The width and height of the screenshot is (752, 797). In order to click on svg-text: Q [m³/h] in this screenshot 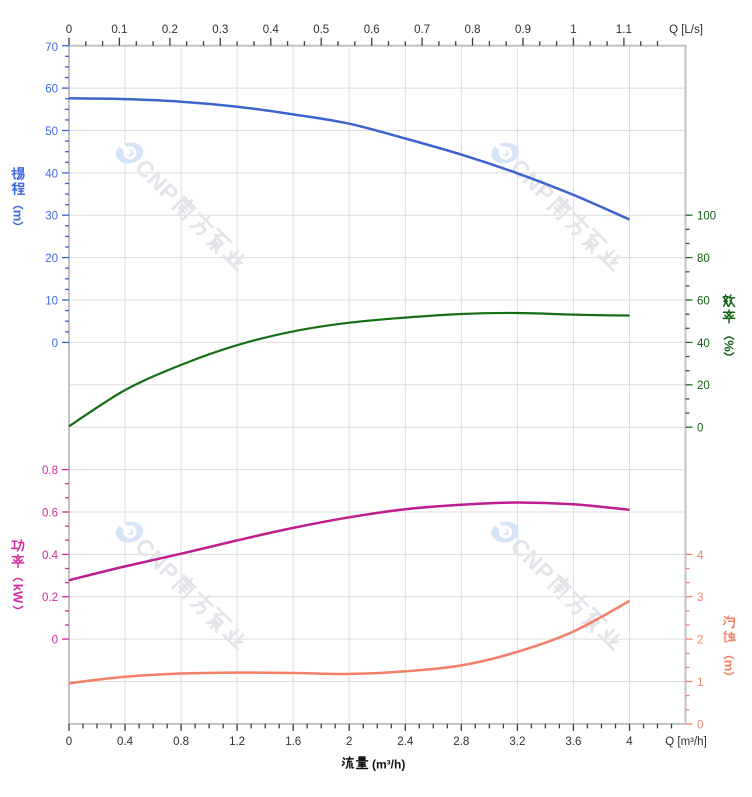, I will do `click(686, 742)`.